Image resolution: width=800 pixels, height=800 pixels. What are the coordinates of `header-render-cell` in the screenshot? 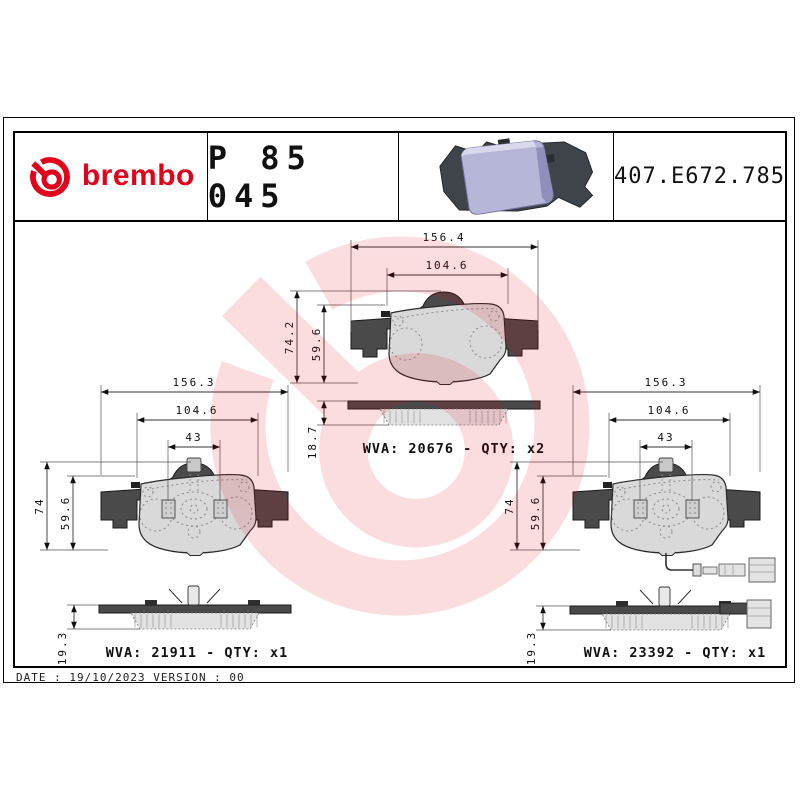 It's located at (507, 176).